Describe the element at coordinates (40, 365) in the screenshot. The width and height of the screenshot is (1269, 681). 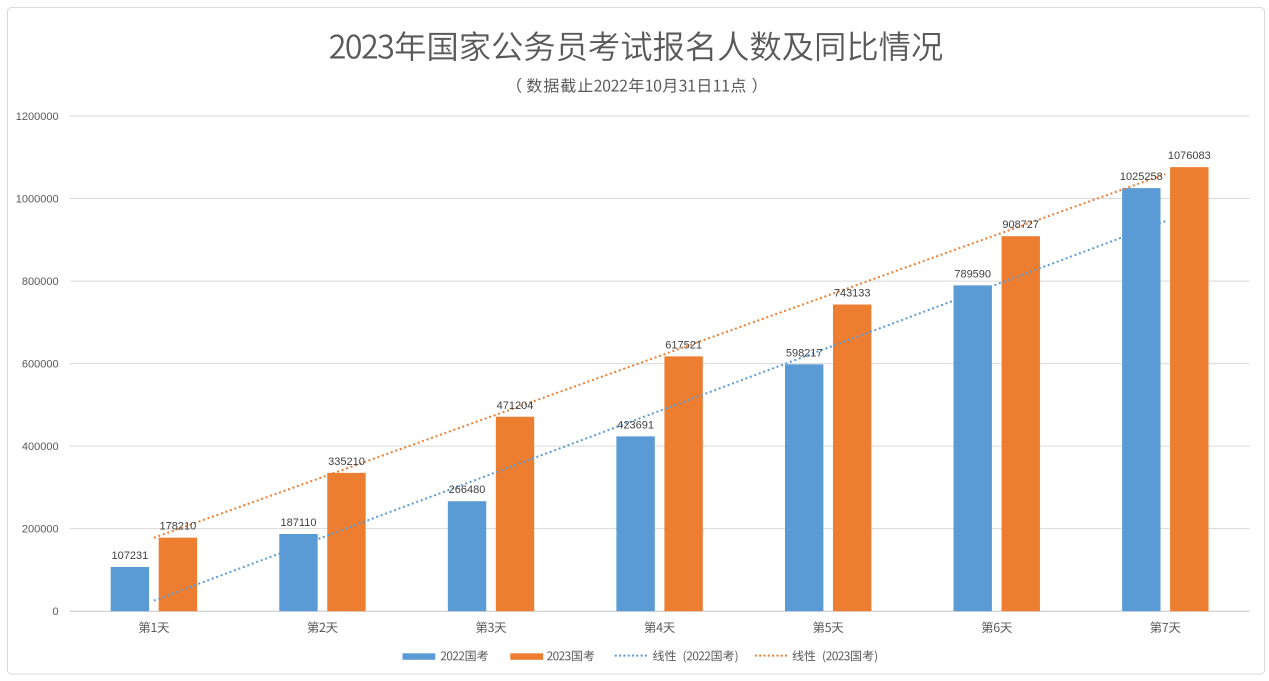
I see `svg-text: 600000` at that location.